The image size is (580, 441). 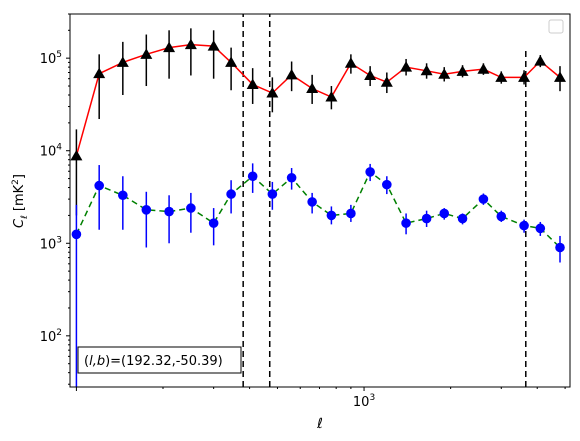 I want to click on y-tick-label-3: 10⁵, so click(x=51, y=58).